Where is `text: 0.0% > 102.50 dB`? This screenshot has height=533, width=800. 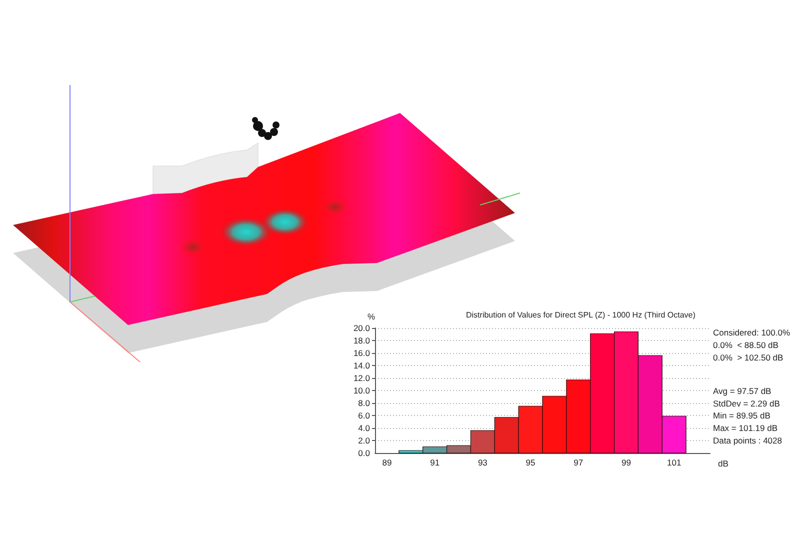 text: 0.0% > 102.50 dB is located at coordinates (748, 357).